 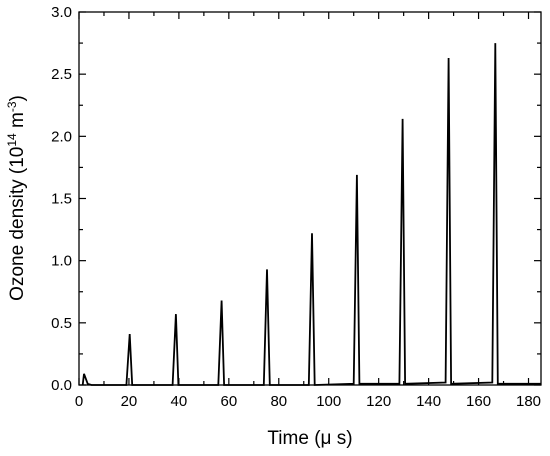 I want to click on x-tick-label: 80, so click(x=278, y=401).